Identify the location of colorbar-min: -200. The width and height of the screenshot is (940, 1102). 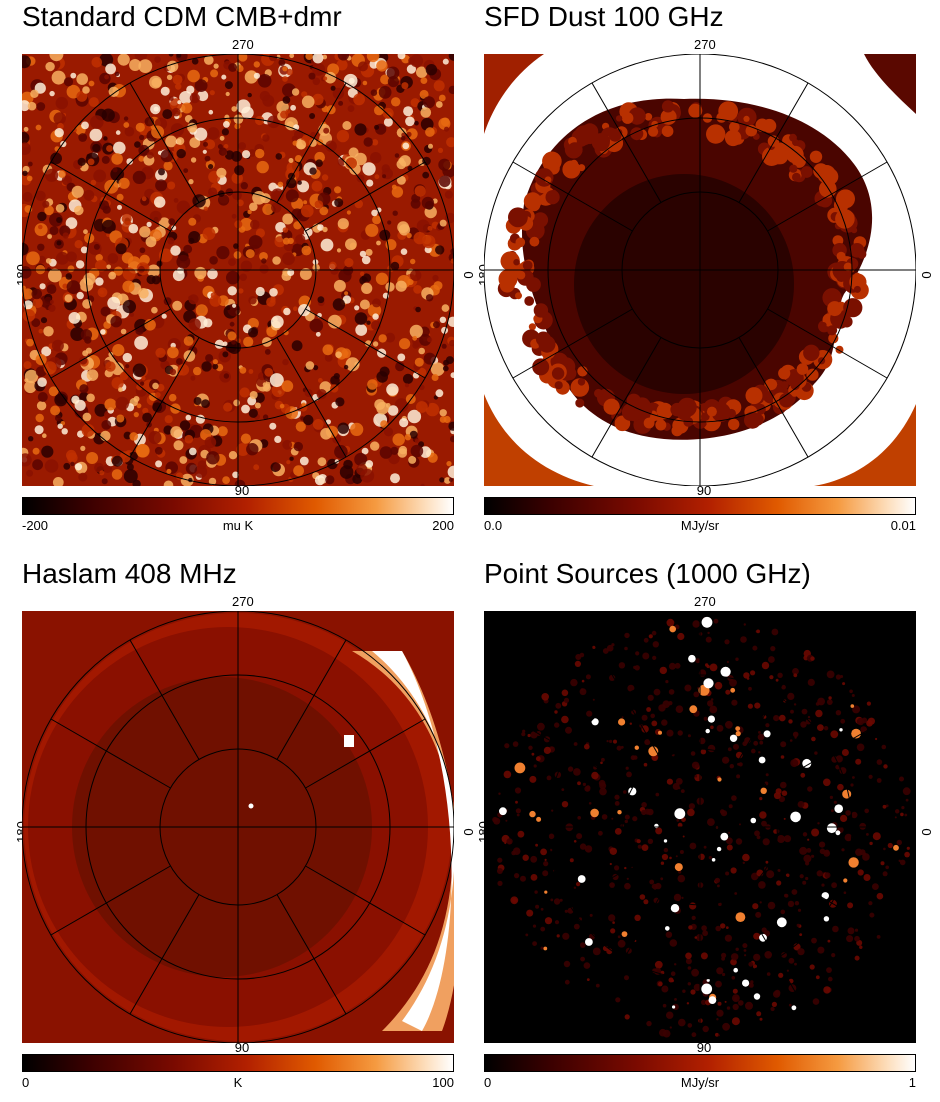
(35, 525).